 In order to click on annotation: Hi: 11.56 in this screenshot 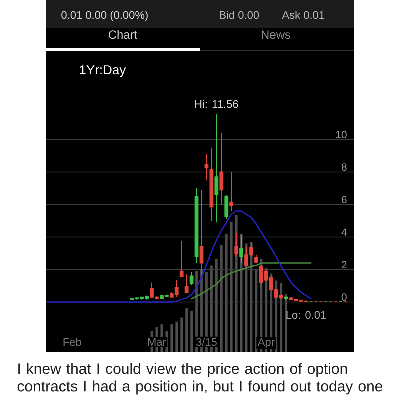, I will do `click(216, 104)`.